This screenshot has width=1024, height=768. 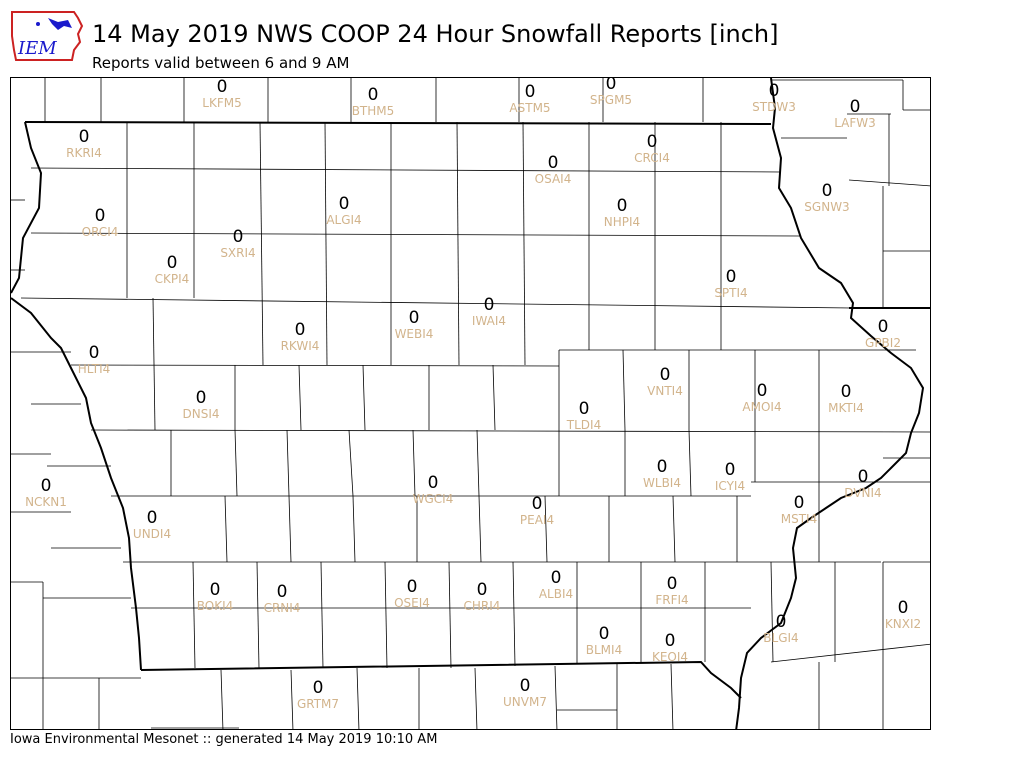 I want to click on station-marker: 0 CHRI4, so click(x=482, y=596).